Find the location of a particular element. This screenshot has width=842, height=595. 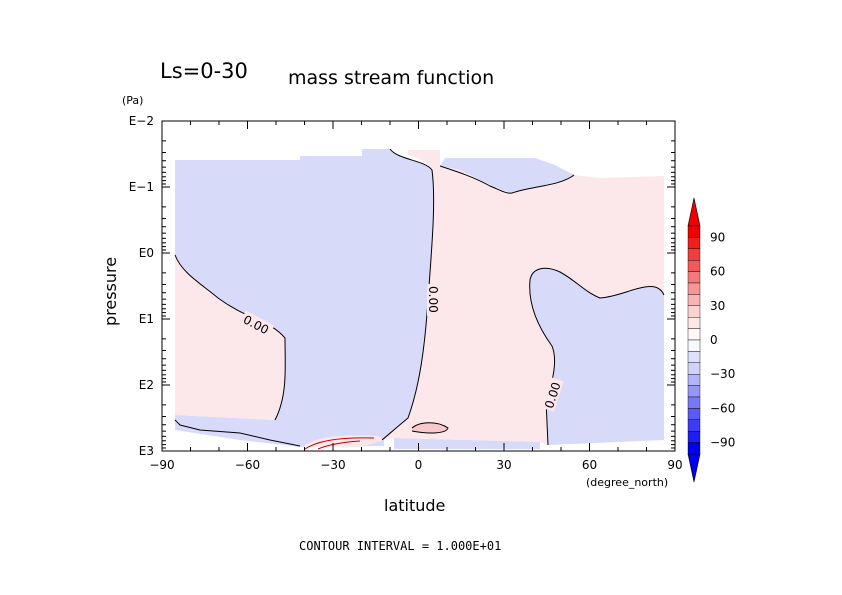

zero-contour-right is located at coordinates (597, 356).